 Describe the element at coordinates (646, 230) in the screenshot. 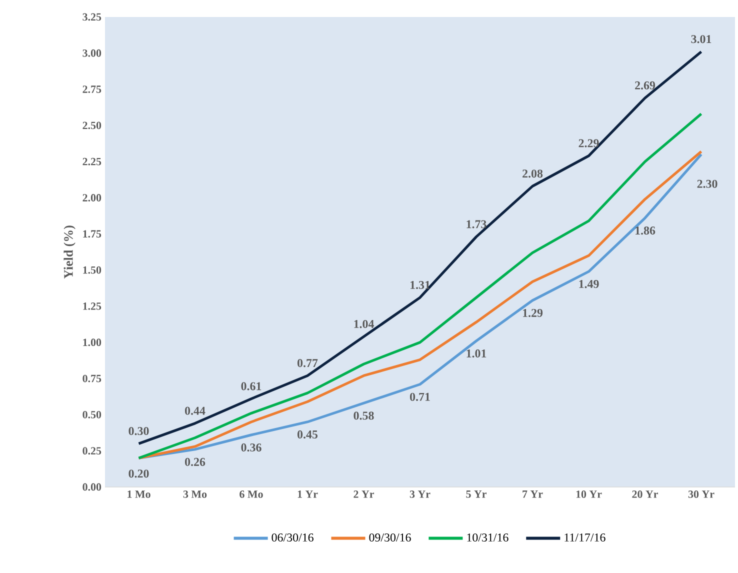

I see `data-label: 1.86` at that location.